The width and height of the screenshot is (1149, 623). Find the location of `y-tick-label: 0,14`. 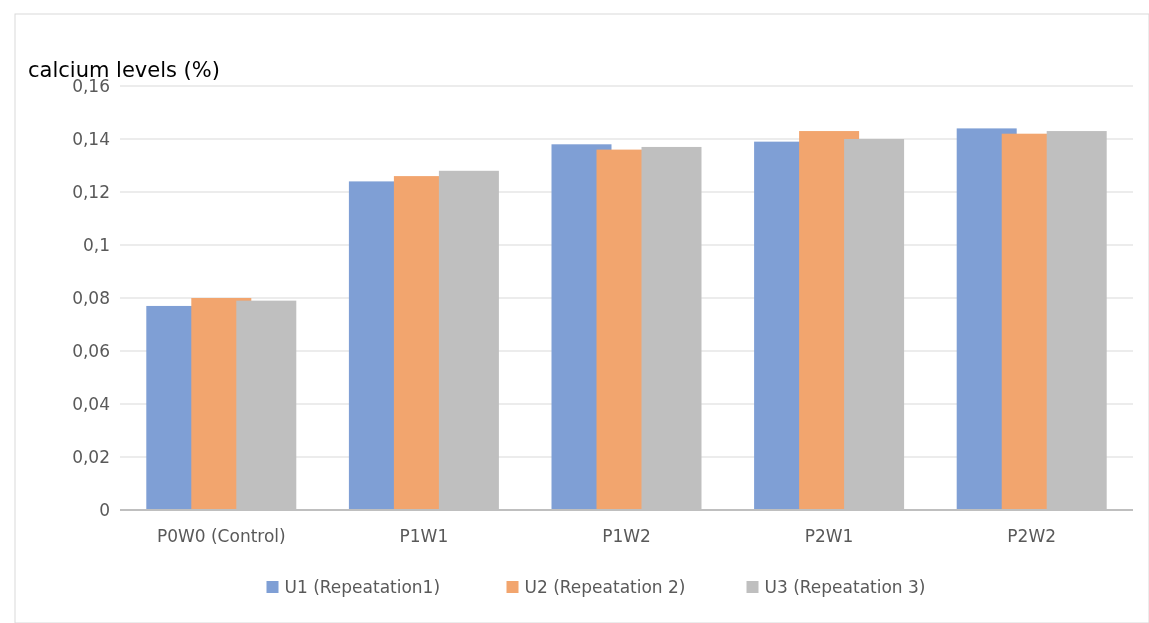

y-tick-label: 0,14 is located at coordinates (91, 138).